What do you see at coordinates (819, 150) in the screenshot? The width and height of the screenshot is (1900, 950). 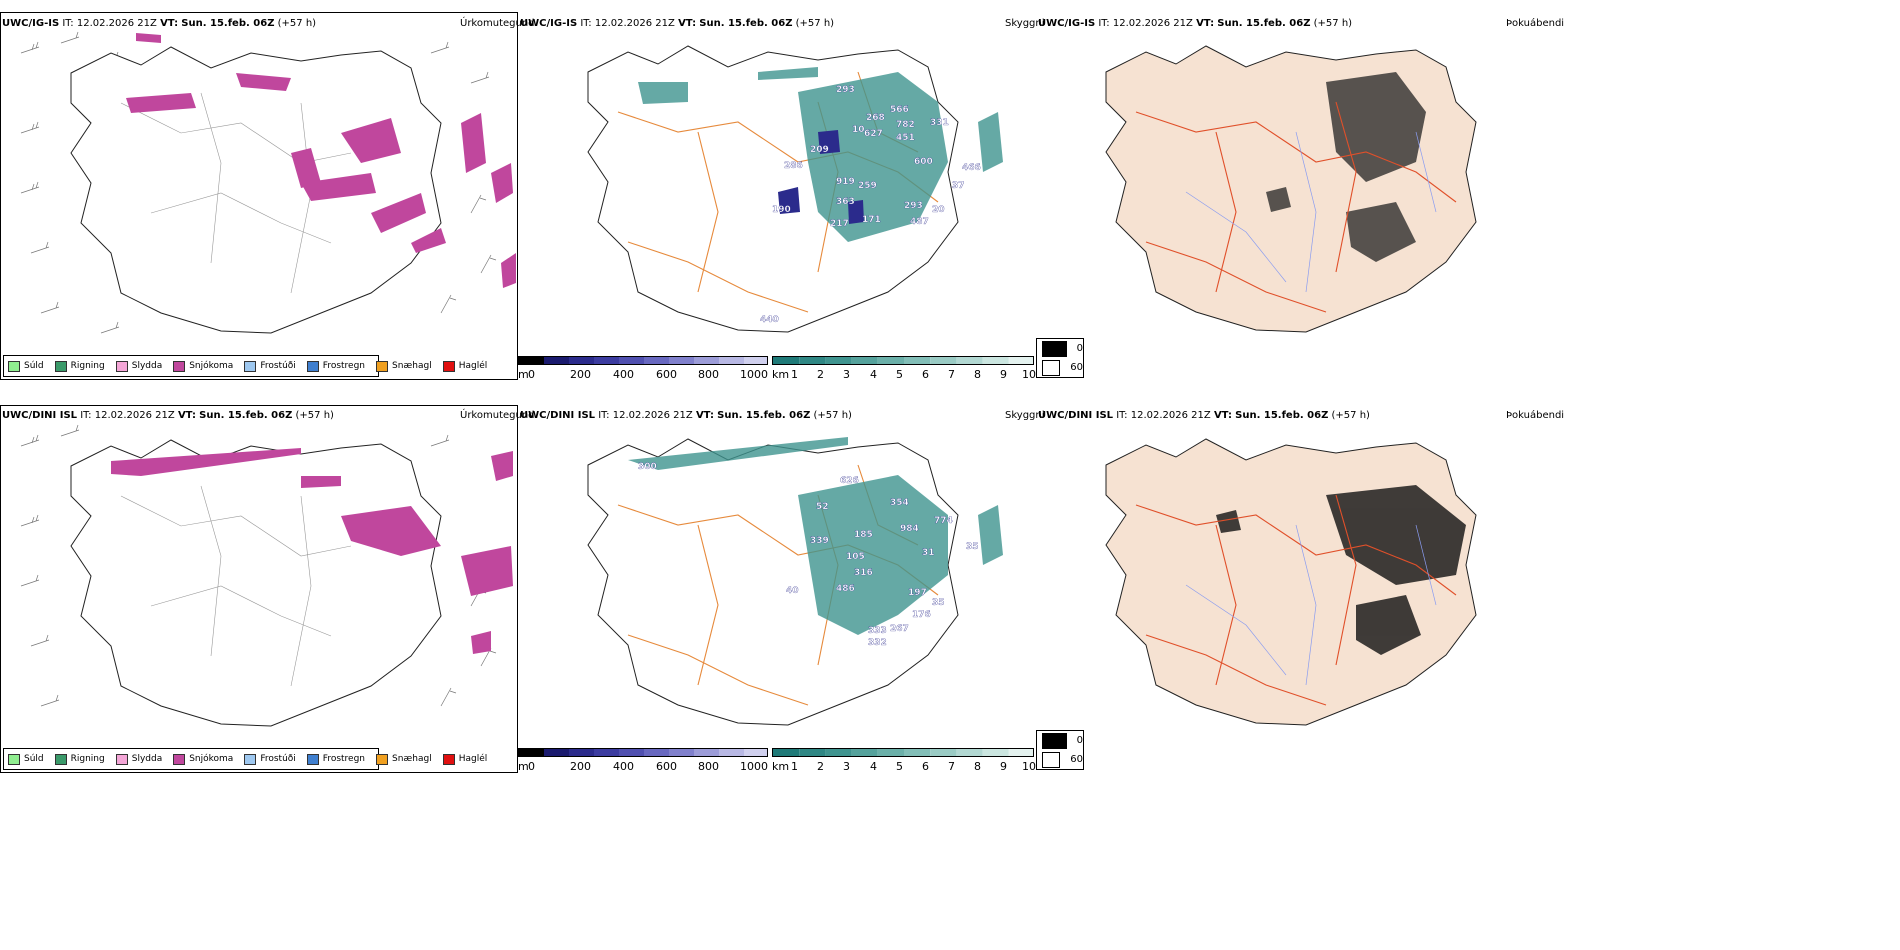 I see `cloud-label: 209` at bounding box center [819, 150].